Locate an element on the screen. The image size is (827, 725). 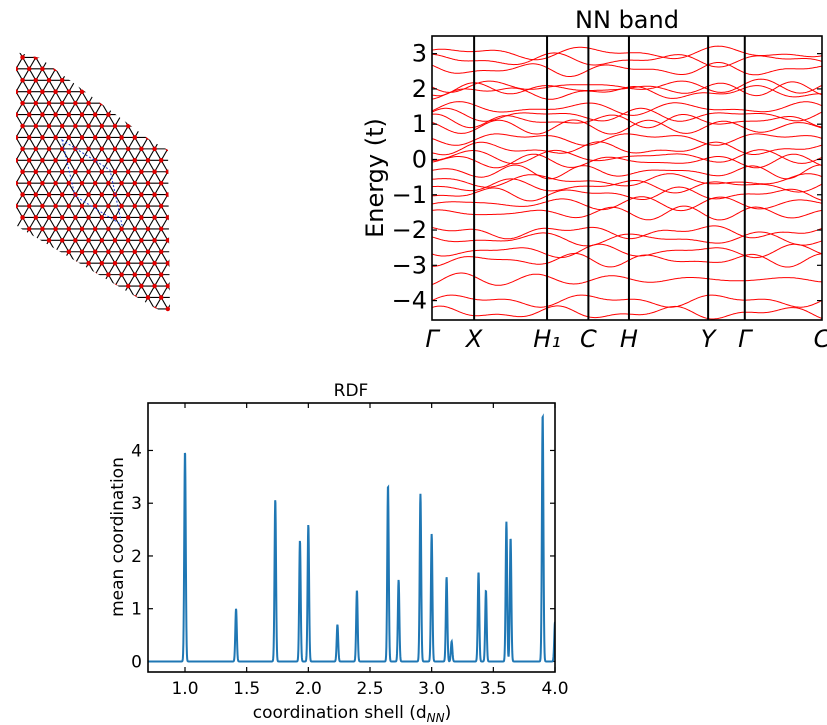
rdf-xlabel-sub: NN is located at coordinates (436, 718).